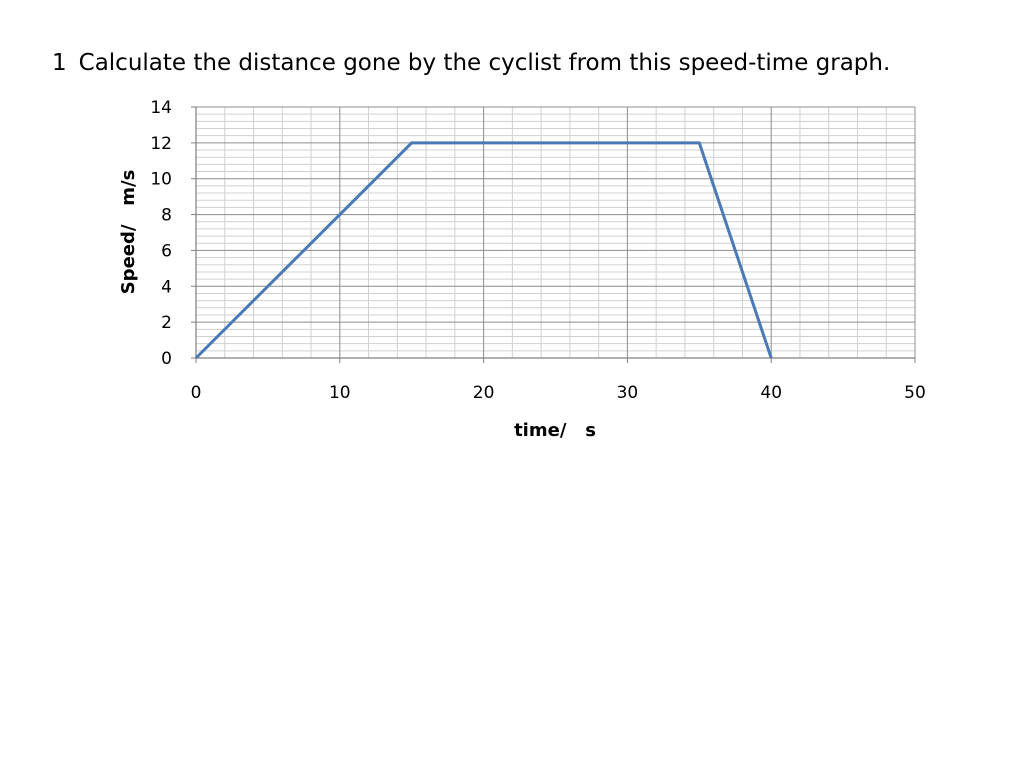 This screenshot has width=1024, height=768. What do you see at coordinates (166, 216) in the screenshot?
I see `y-tick-label: 8` at bounding box center [166, 216].